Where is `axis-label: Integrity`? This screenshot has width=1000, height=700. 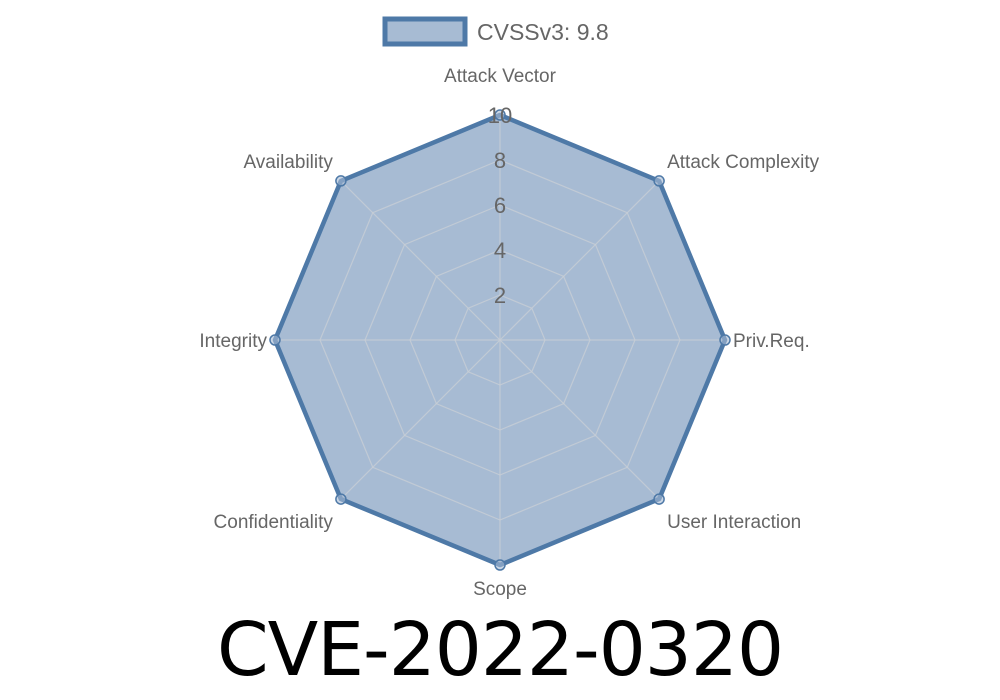
axis-label: Integrity is located at coordinates (233, 341).